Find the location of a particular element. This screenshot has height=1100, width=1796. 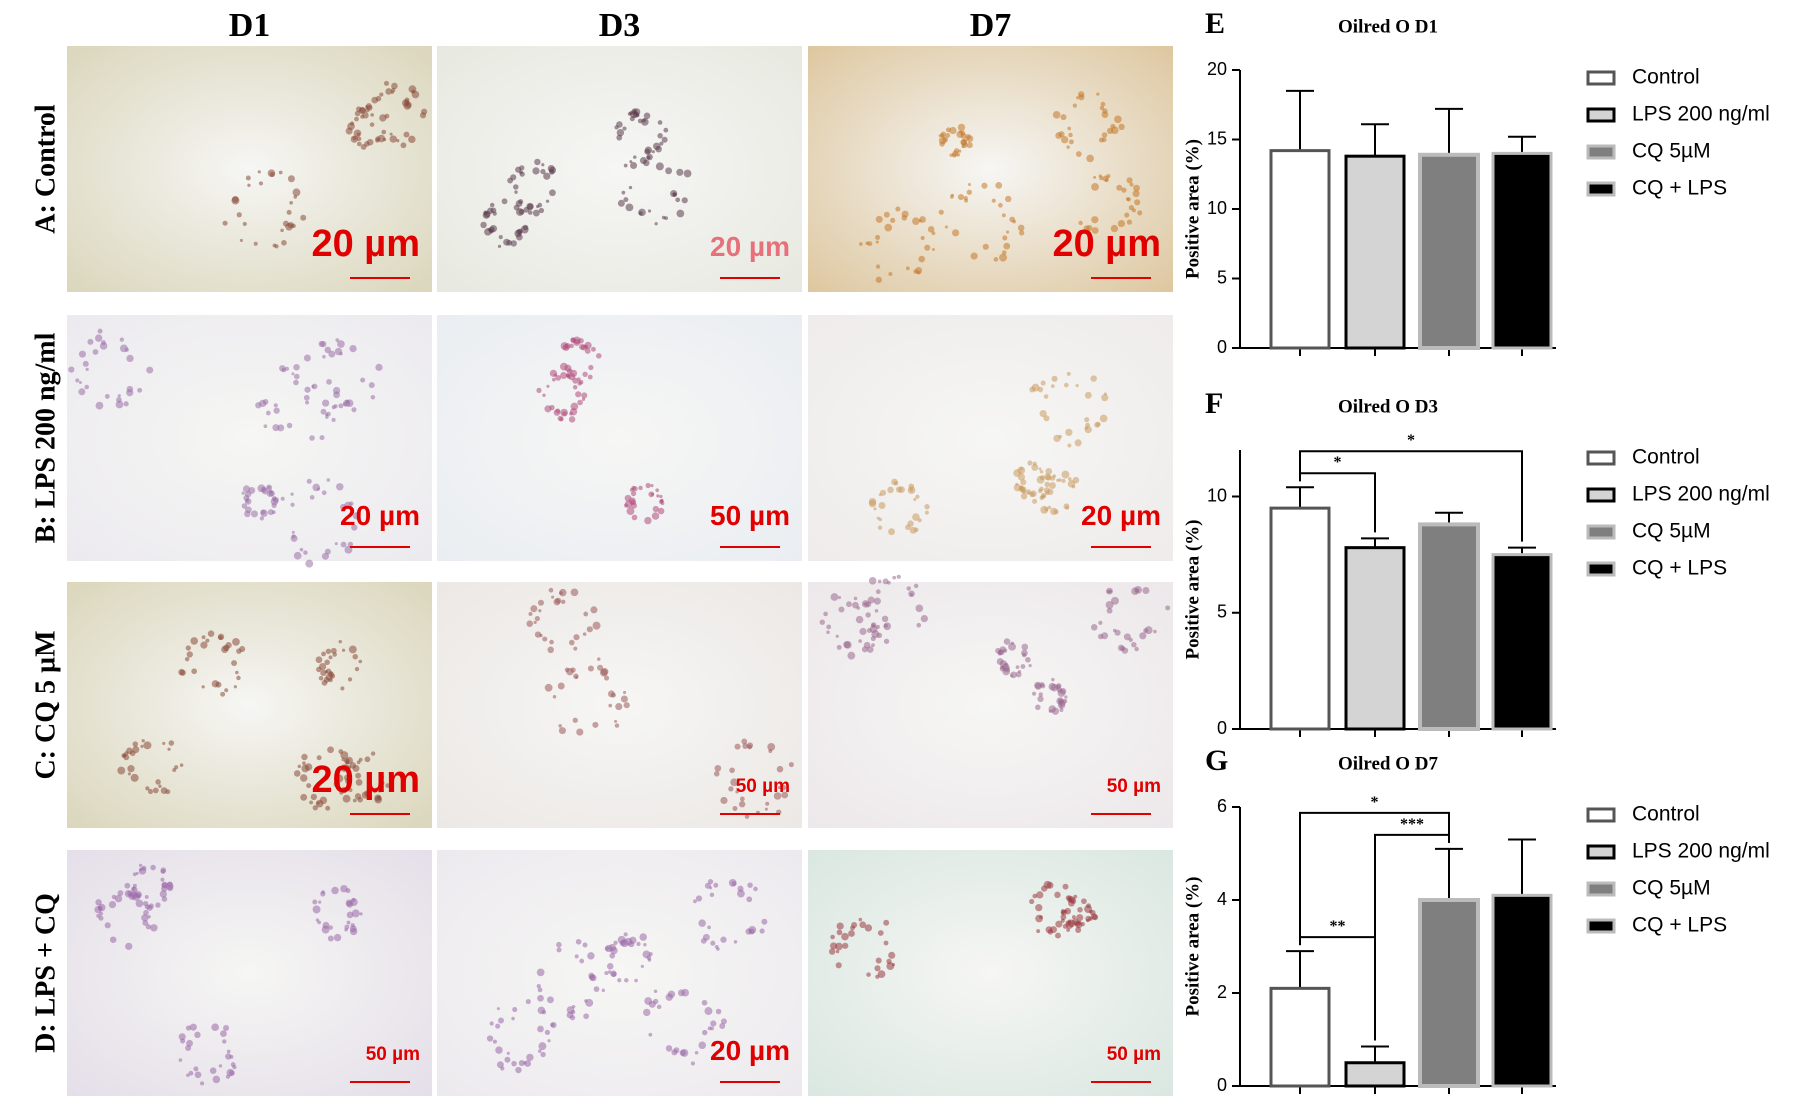

y-tick-label: 0 is located at coordinates (1222, 728).